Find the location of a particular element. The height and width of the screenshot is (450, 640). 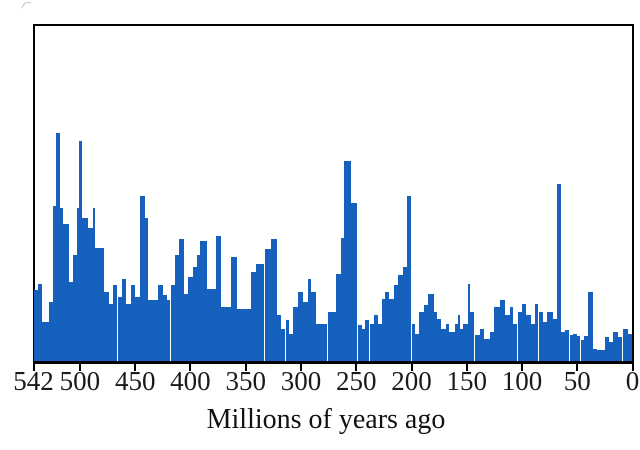

x-tick-label: 100 is located at coordinates (522, 381).